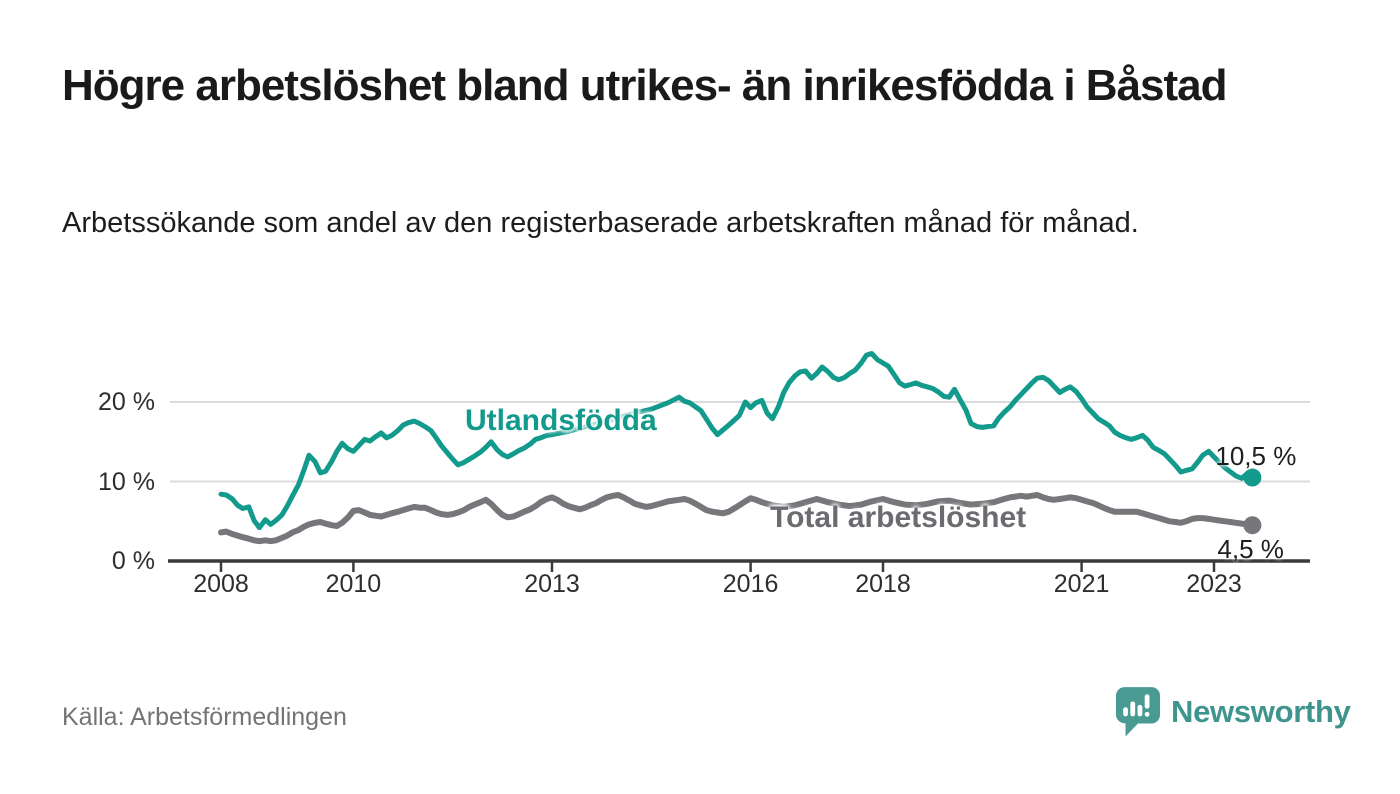 The image size is (1400, 794). I want to click on x-axis-label-2008: 2008, so click(221, 584).